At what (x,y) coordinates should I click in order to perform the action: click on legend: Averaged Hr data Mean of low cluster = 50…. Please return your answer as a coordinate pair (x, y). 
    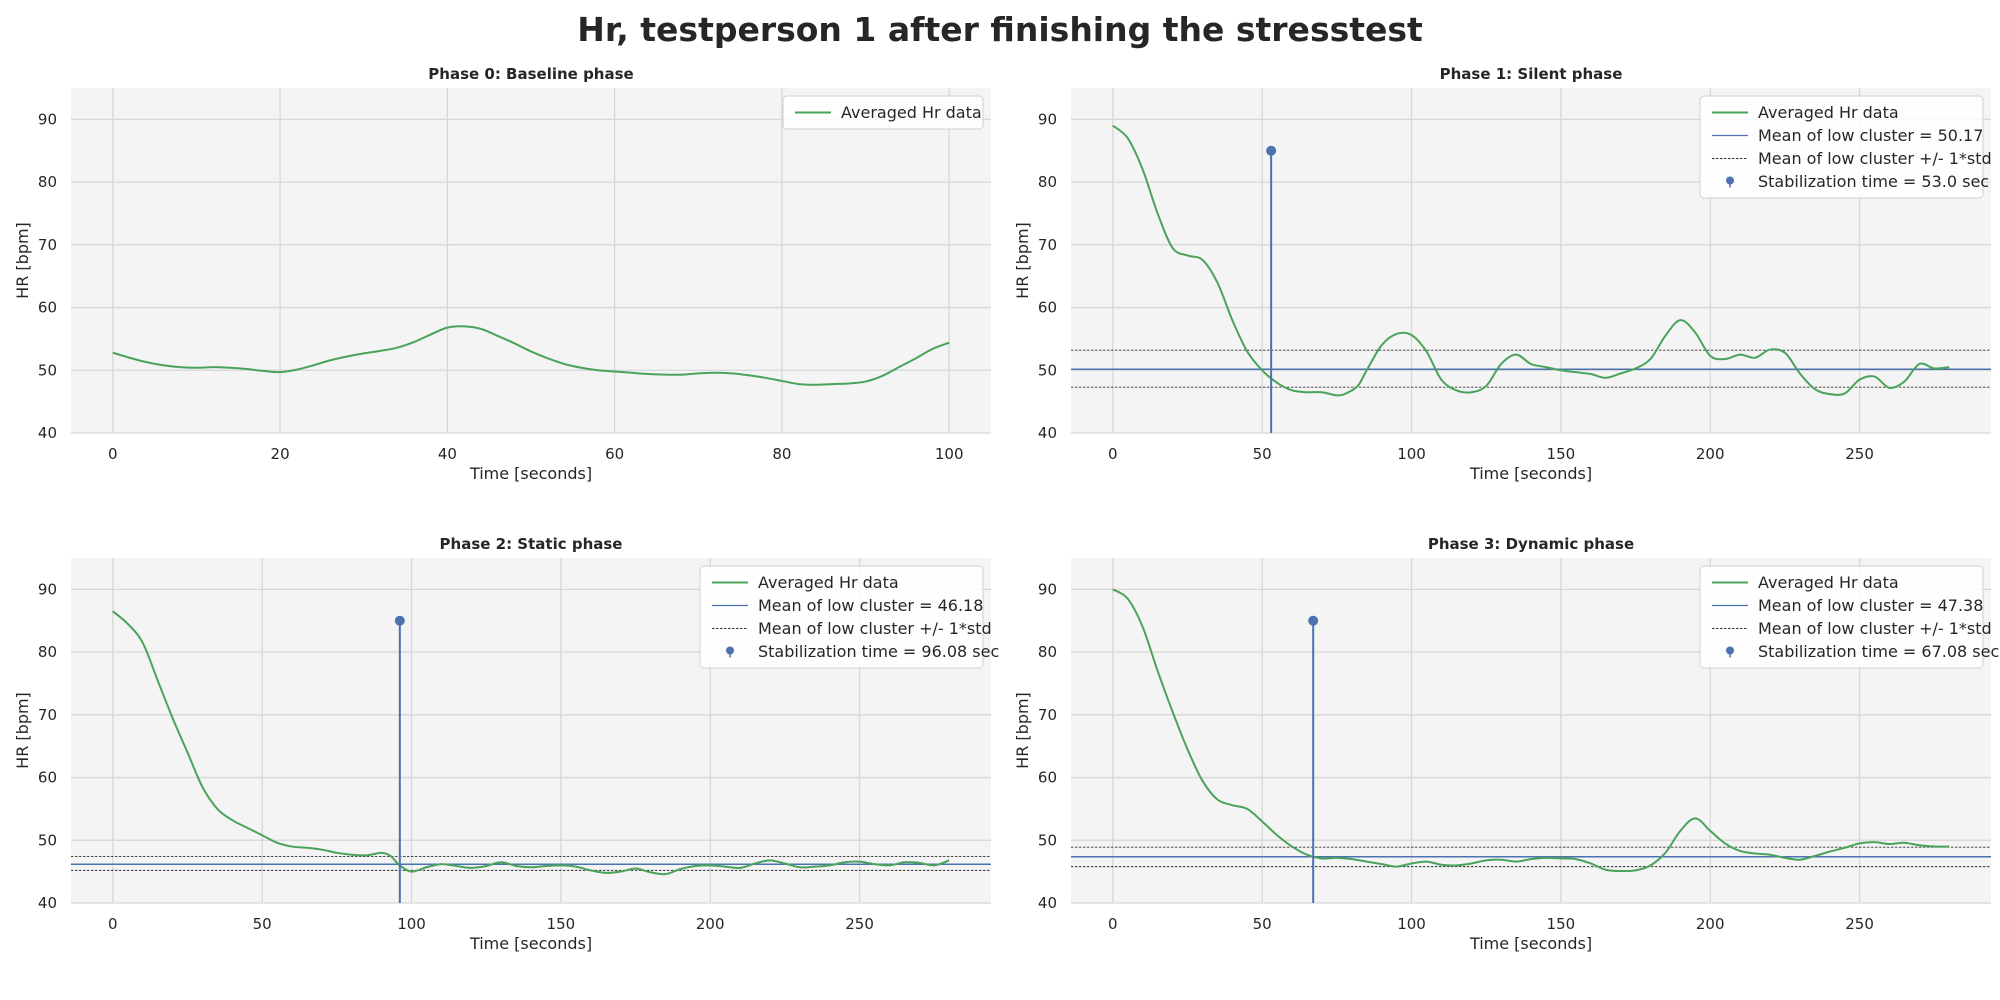
    Looking at the image, I should click on (1845, 147).